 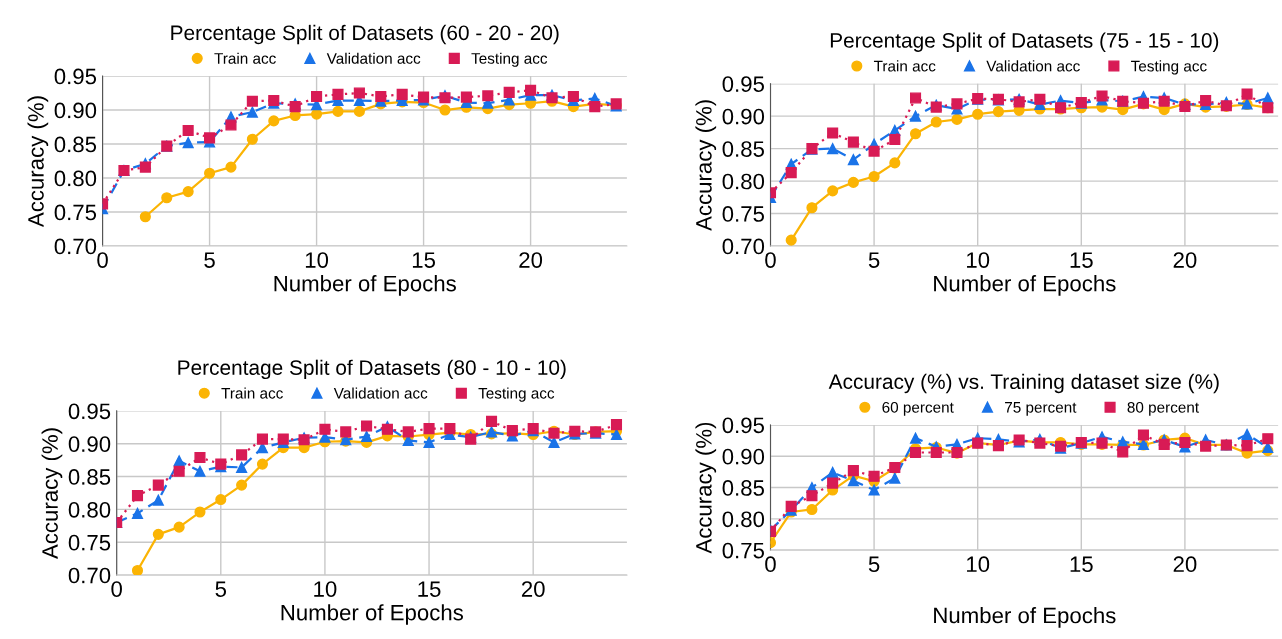 I want to click on chart-title: Percentage Split of Datasets (75 - 15 - 10), so click(x=1024, y=42).